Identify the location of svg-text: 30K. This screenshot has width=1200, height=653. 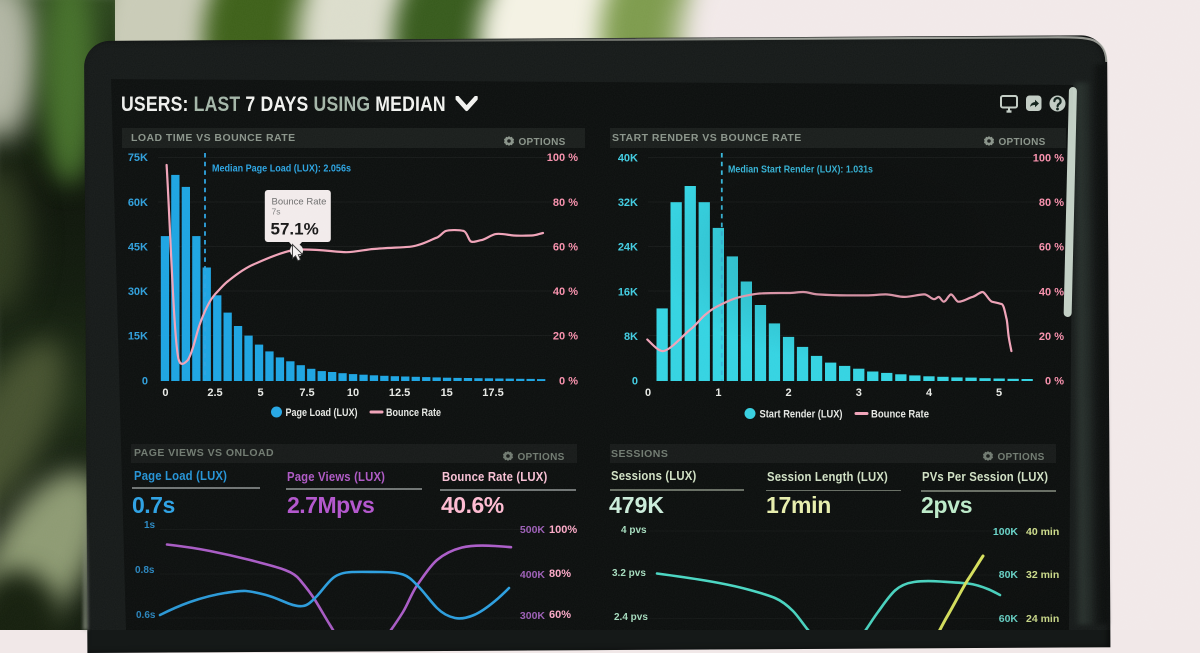
(138, 292).